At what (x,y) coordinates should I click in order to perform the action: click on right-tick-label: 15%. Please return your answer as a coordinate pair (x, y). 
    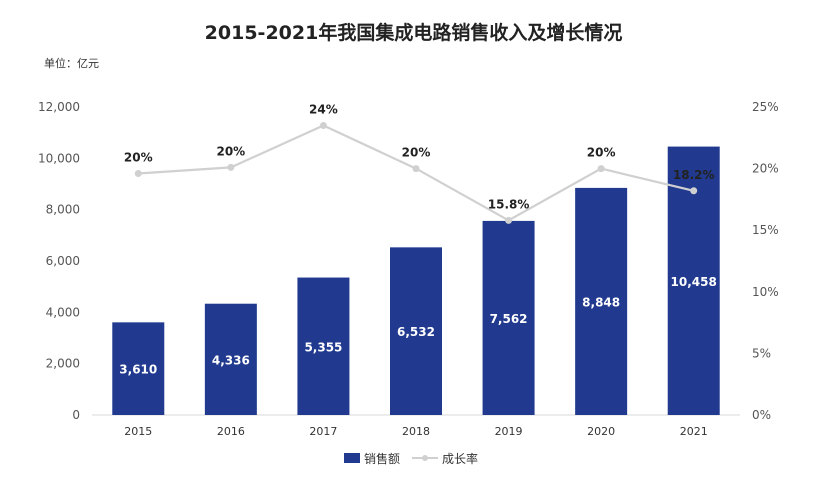
    Looking at the image, I should click on (765, 230).